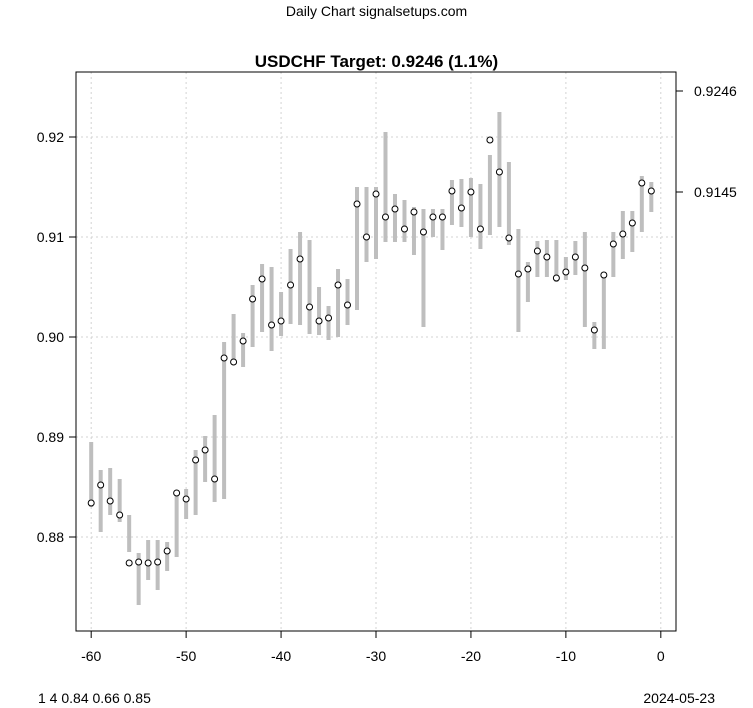  What do you see at coordinates (679, 698) in the screenshot?
I see `footer-date: 2024-05-23` at bounding box center [679, 698].